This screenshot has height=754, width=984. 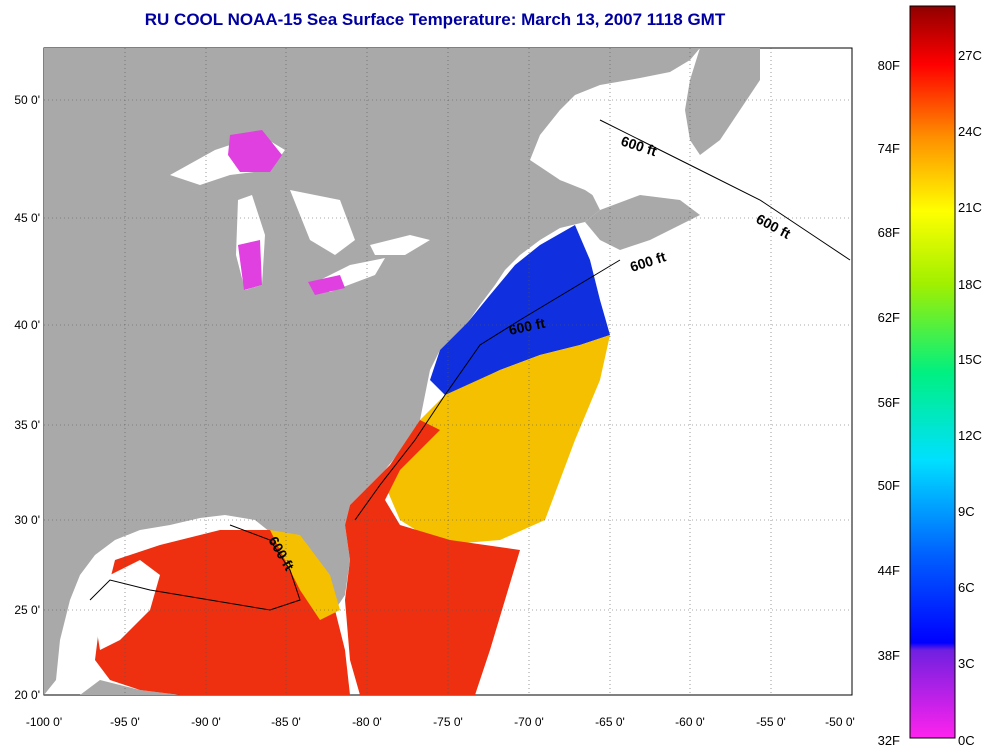 I want to click on sst-mild-florida-shelf, so click(x=305, y=575).